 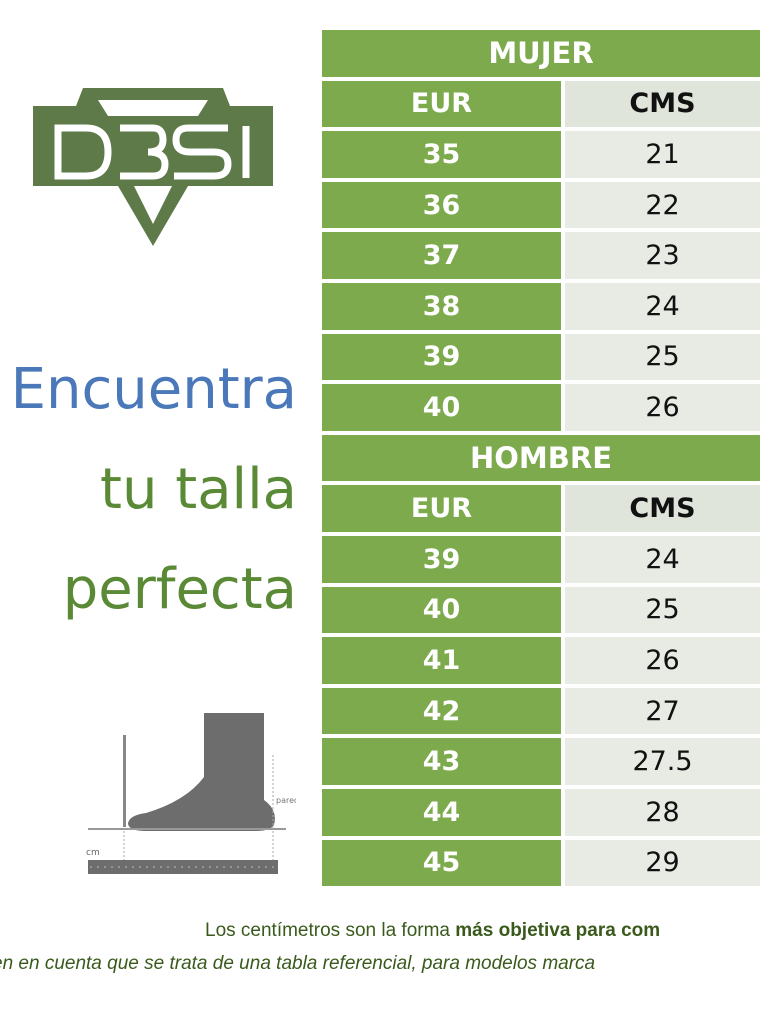 I want to click on cm-length: 29, so click(x=662, y=863).